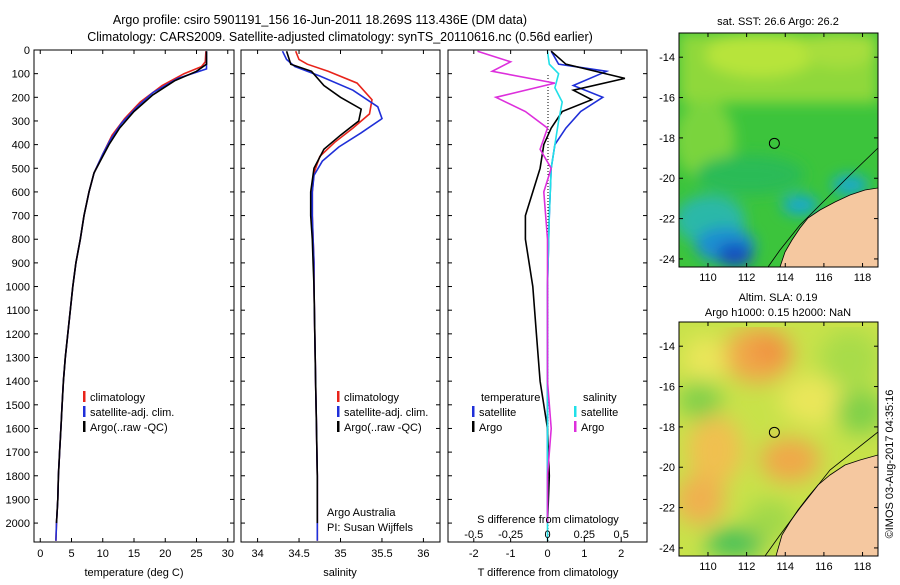  What do you see at coordinates (18, 335) in the screenshot?
I see `y-tick-label: 1200` at bounding box center [18, 335].